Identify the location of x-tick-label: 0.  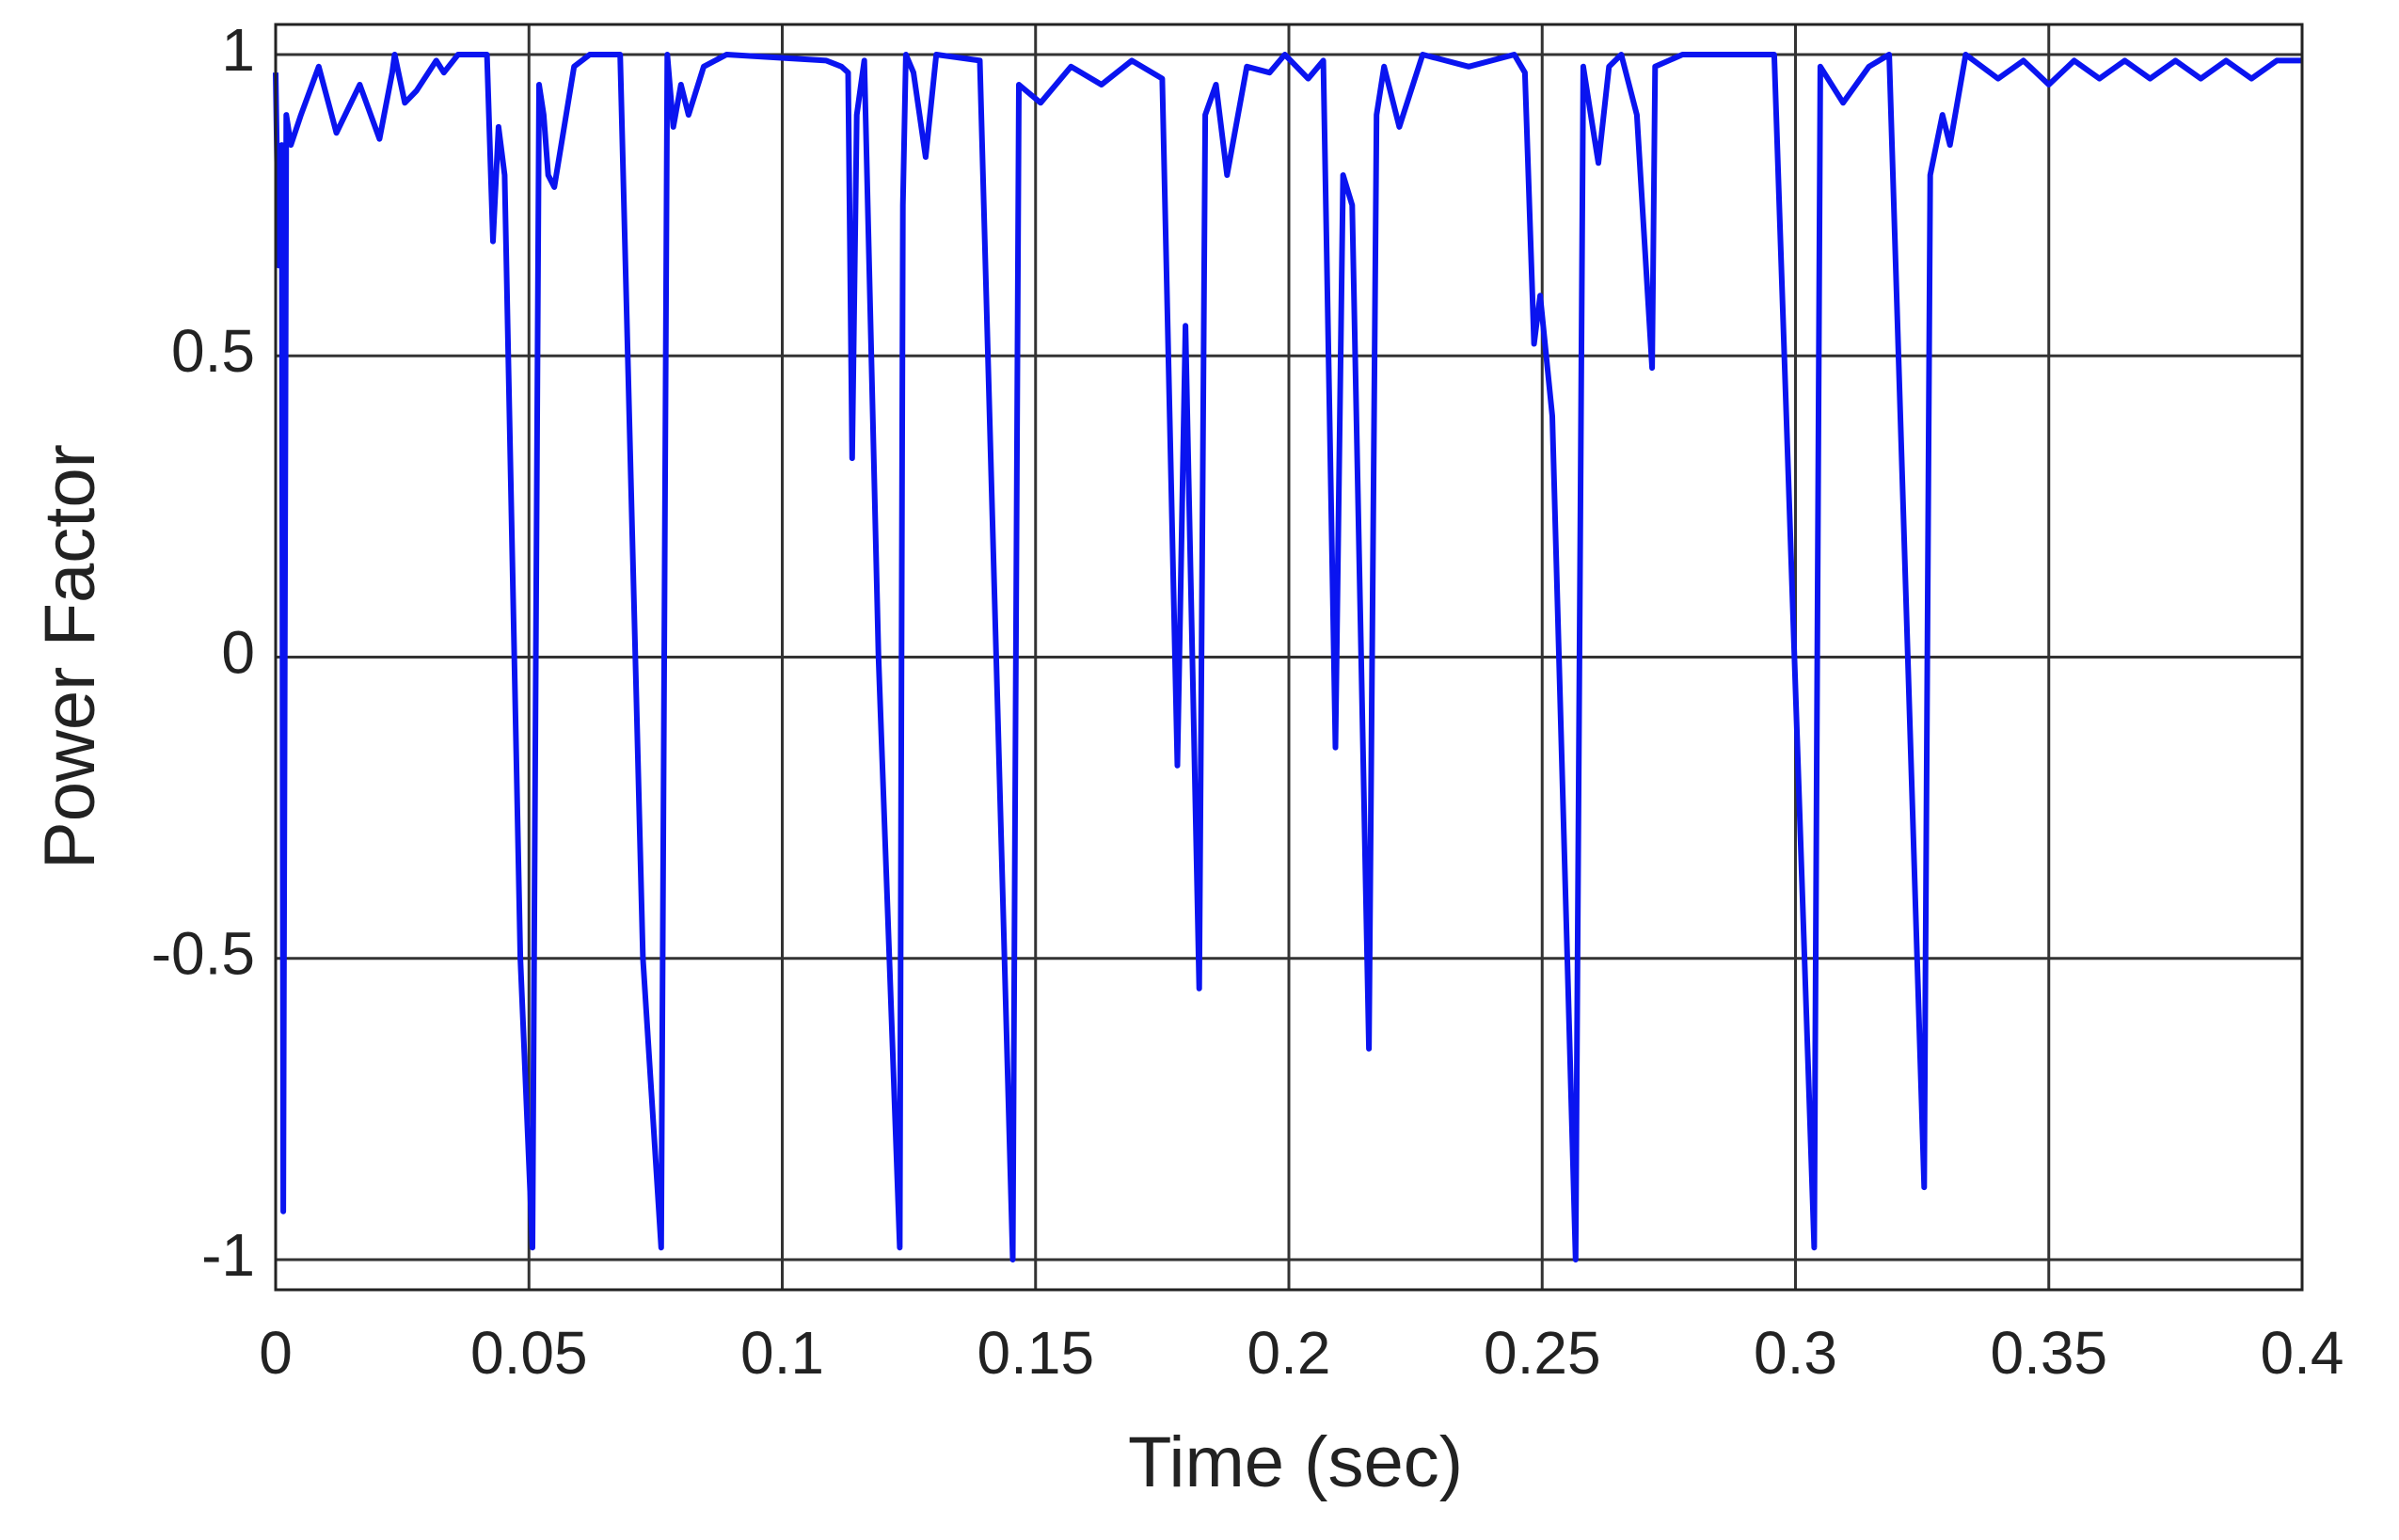
(276, 1353).